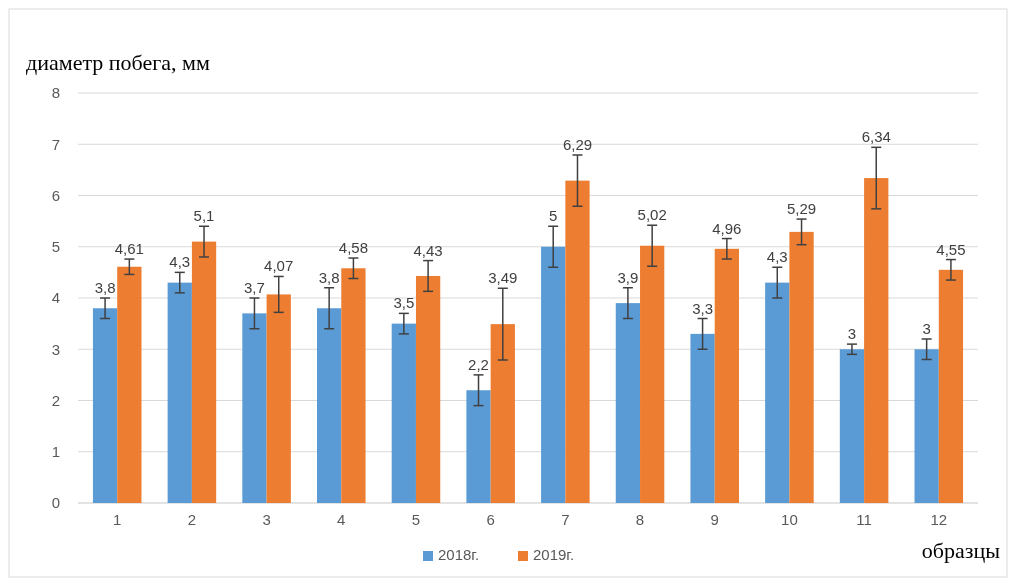 The height and width of the screenshot is (587, 1014). What do you see at coordinates (428, 250) in the screenshot?
I see `data-label: 4,43` at bounding box center [428, 250].